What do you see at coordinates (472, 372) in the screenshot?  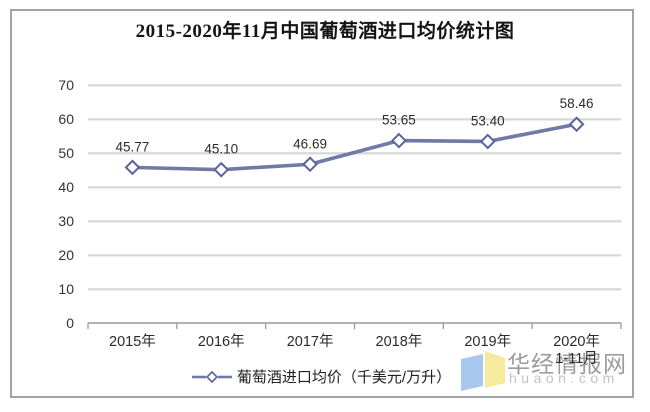 I see `logo-blue-panel` at bounding box center [472, 372].